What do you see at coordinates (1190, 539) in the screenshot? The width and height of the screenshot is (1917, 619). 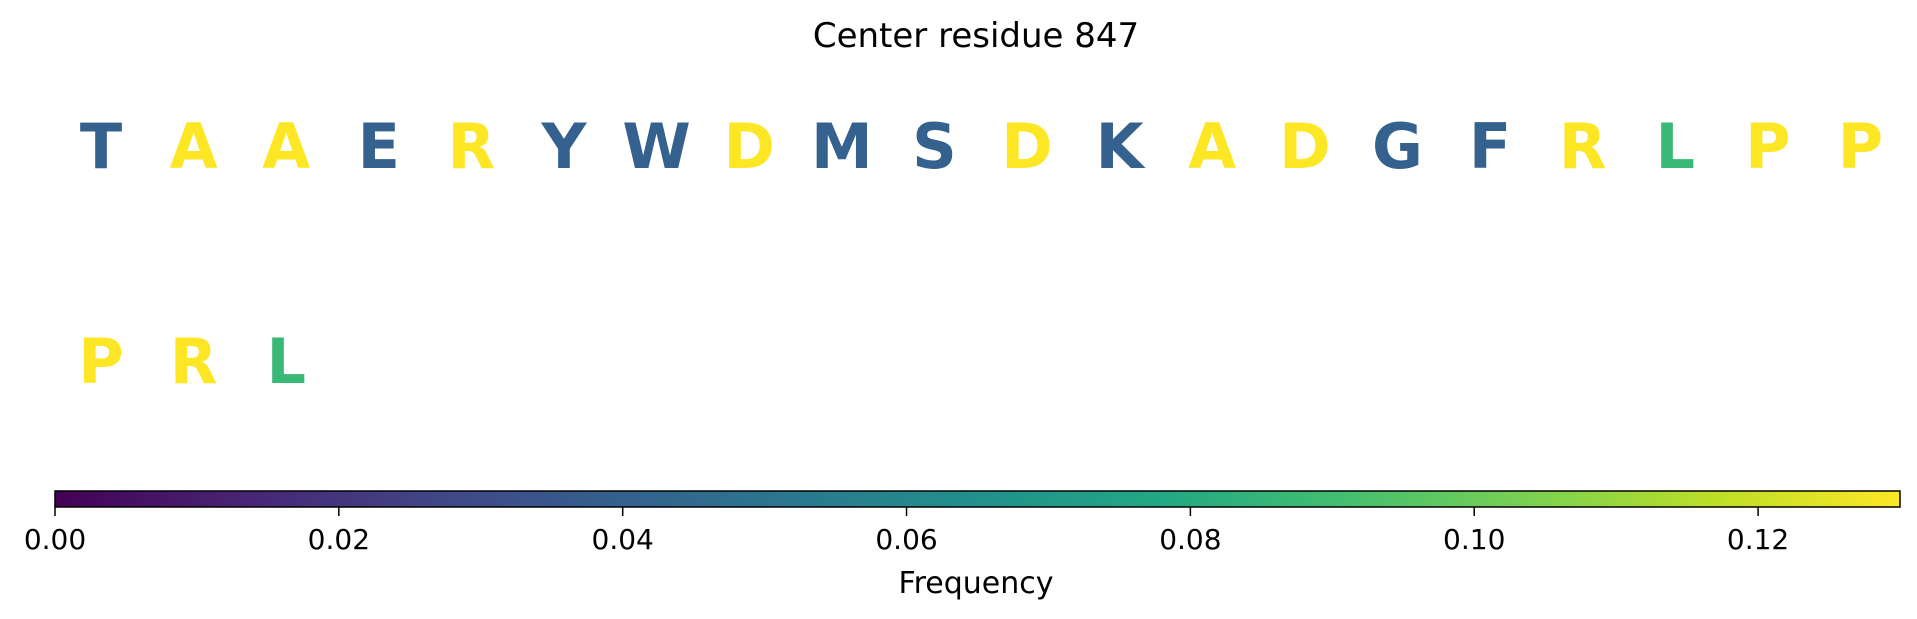 I see `colorbar-tick-label: 0.08` at bounding box center [1190, 539].